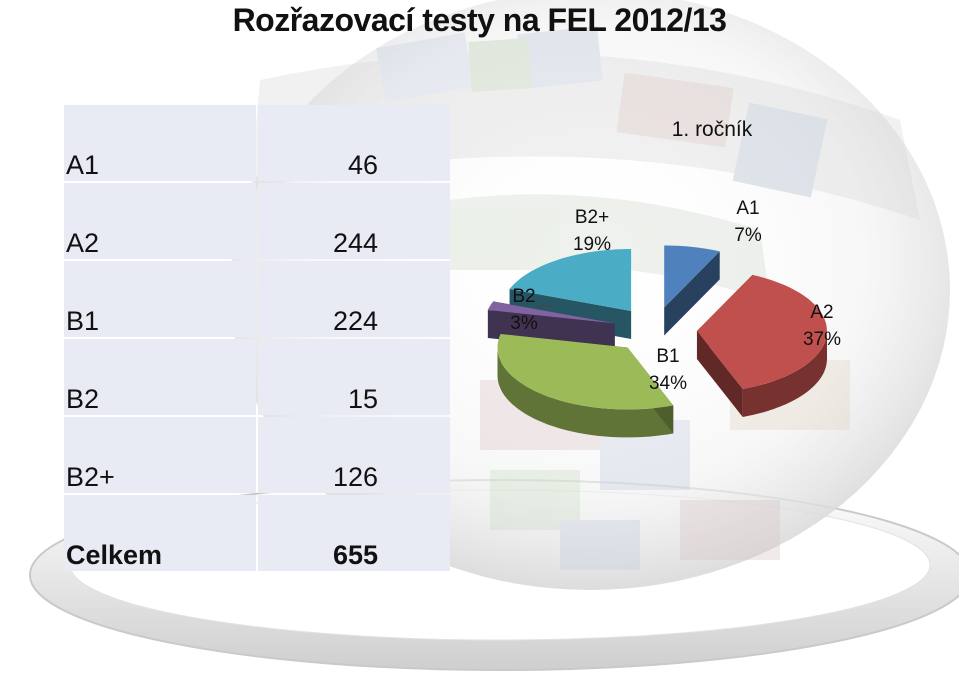 This screenshot has height=684, width=959. I want to click on row-value: 126, so click(354, 455).